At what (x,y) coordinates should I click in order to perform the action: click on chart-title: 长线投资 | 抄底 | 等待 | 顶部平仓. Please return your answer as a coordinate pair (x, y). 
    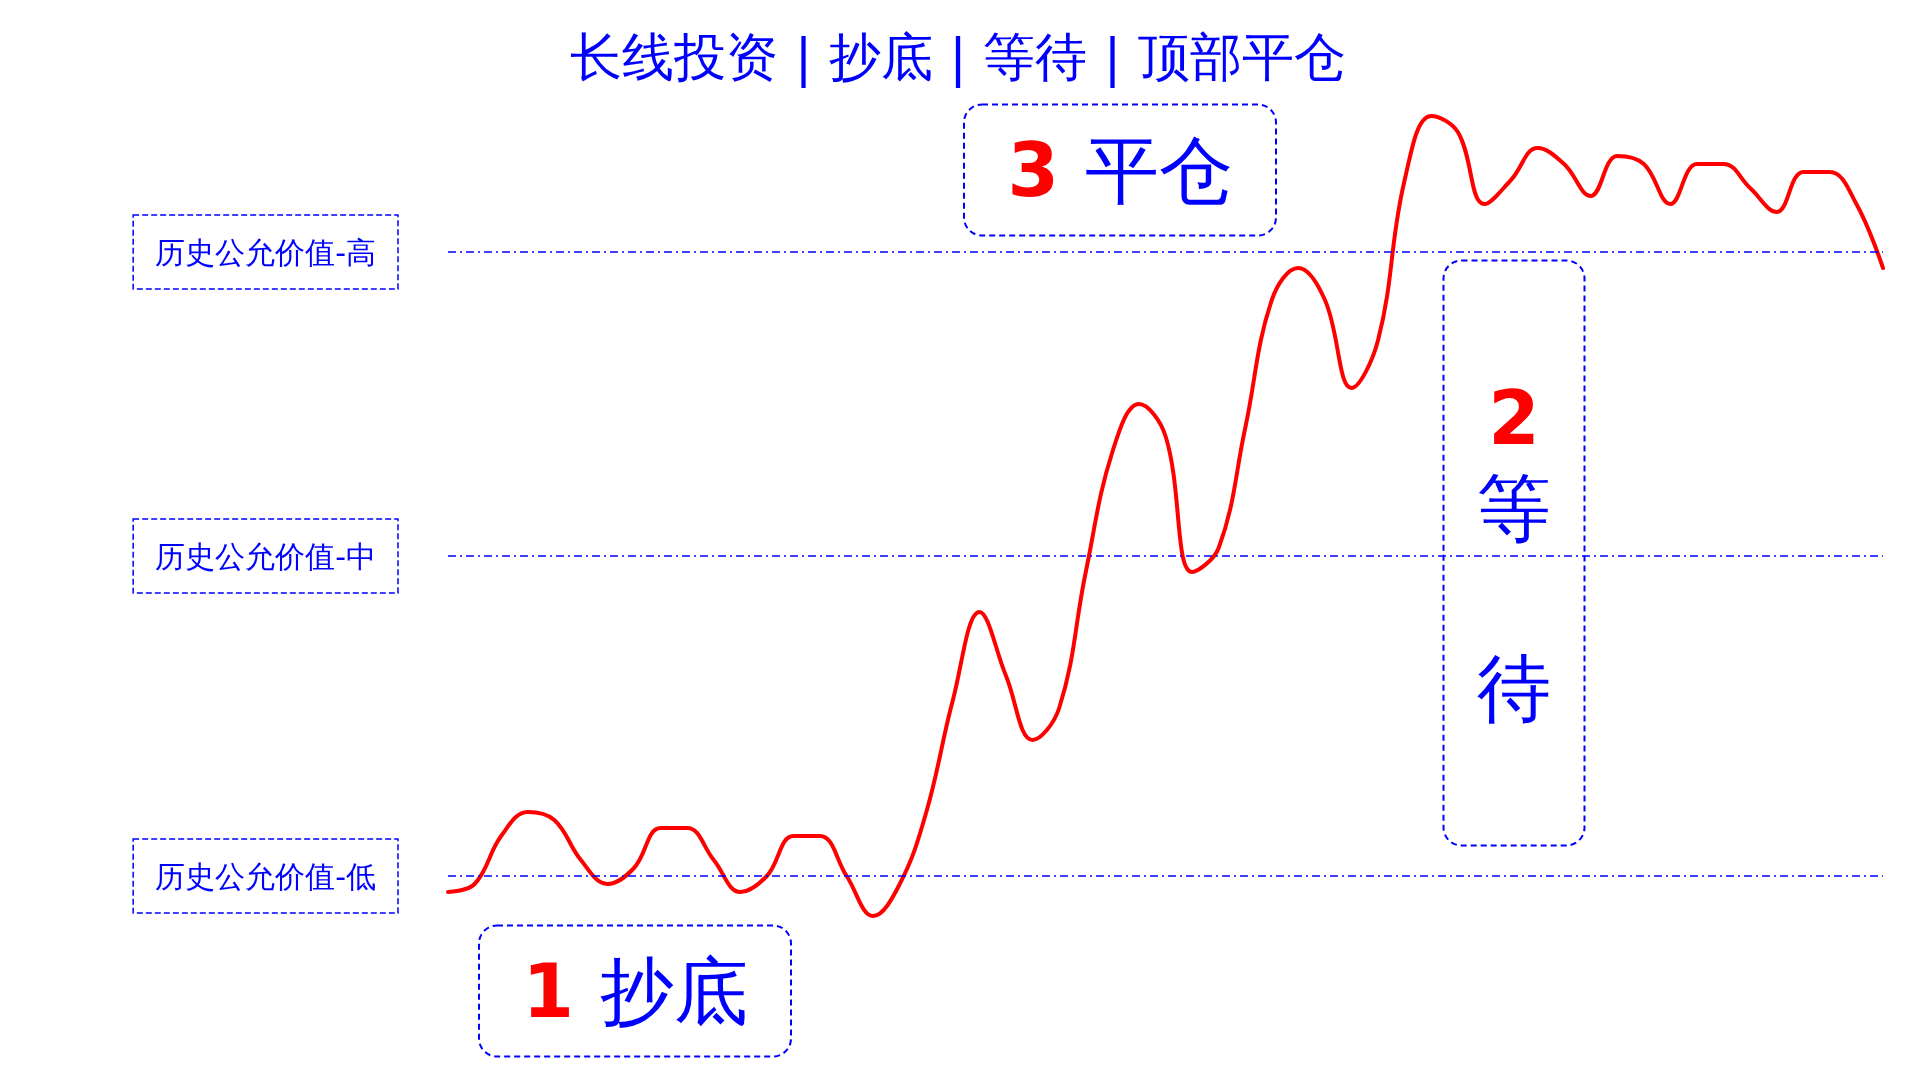
    Looking at the image, I should click on (958, 57).